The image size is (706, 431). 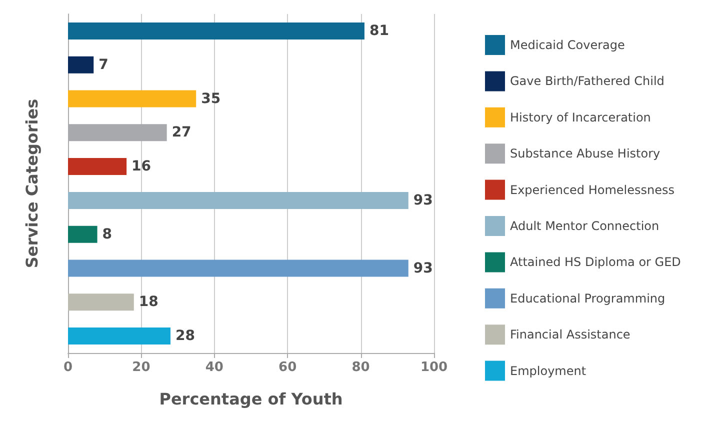 I want to click on legend-label: Gave Birth/Fathered Child, so click(x=587, y=81).